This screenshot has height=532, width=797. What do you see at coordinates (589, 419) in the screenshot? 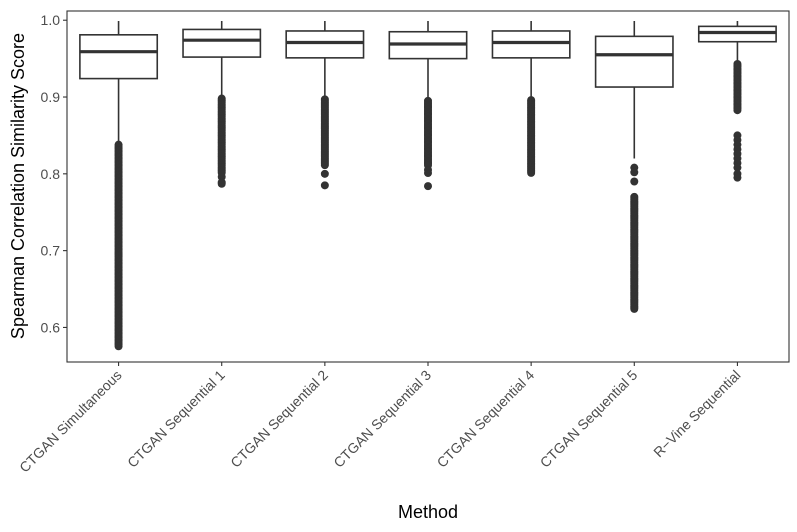
I see `x-tick-label: CTGAN Sequential 5` at bounding box center [589, 419].